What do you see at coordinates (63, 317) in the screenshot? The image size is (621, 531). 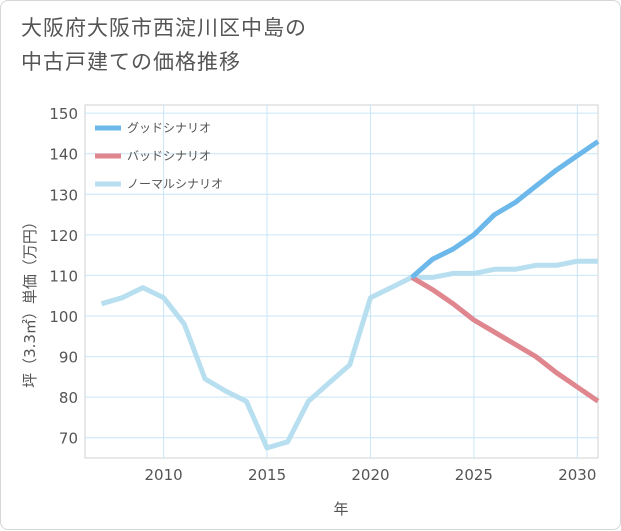 I see `y-tick-label-100: 100` at bounding box center [63, 317].